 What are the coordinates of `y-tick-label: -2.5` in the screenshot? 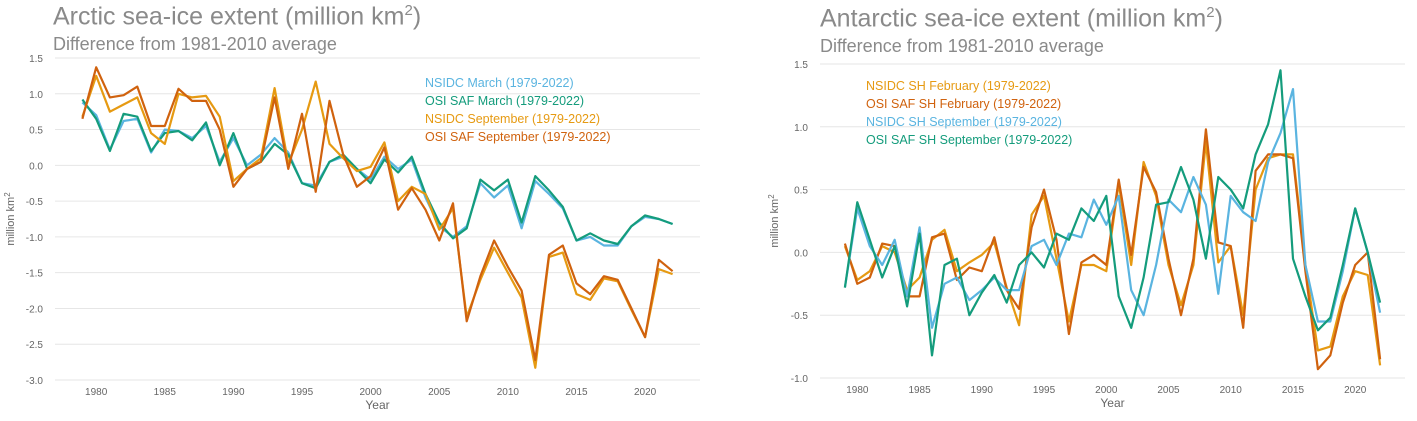 It's located at (35, 345).